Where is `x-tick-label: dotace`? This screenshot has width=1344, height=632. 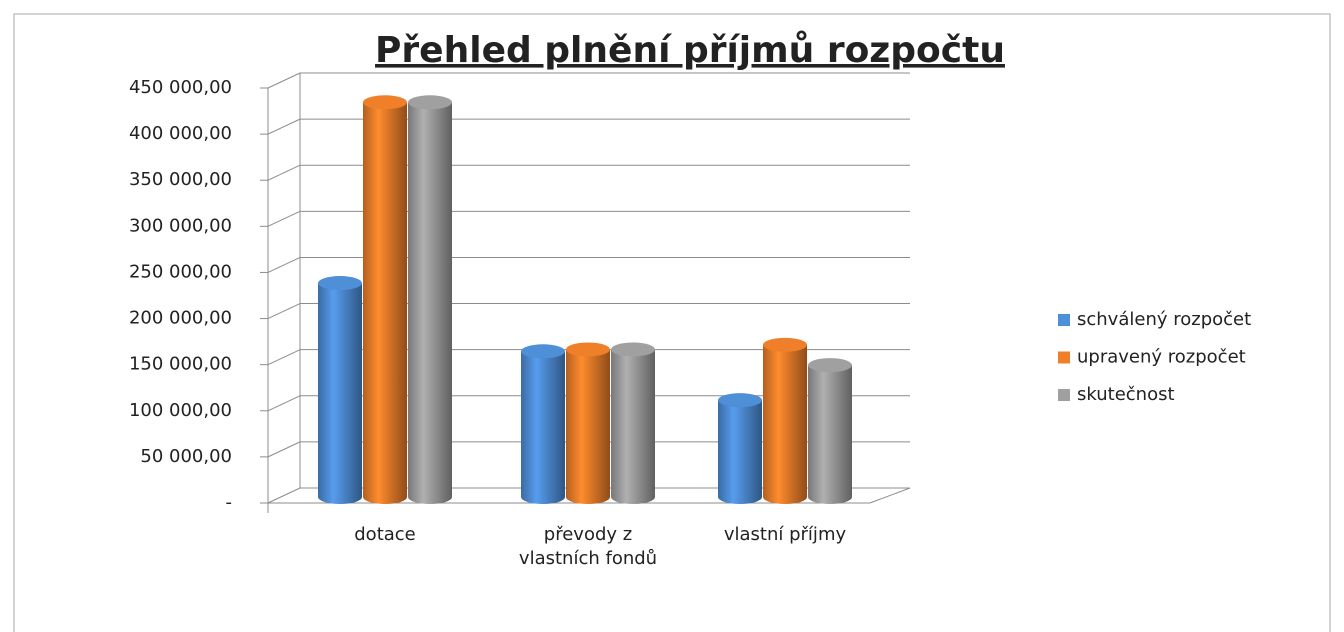
x-tick-label: dotace is located at coordinates (385, 534).